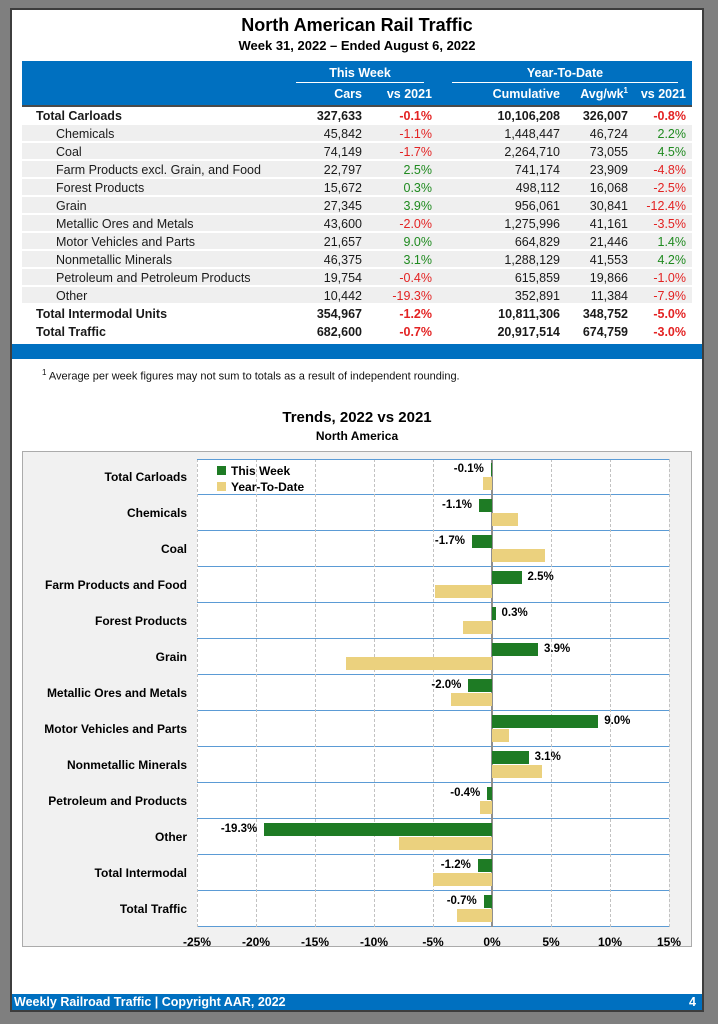  Describe the element at coordinates (71, 332) in the screenshot. I see `table-cell: Total Traffic` at that location.